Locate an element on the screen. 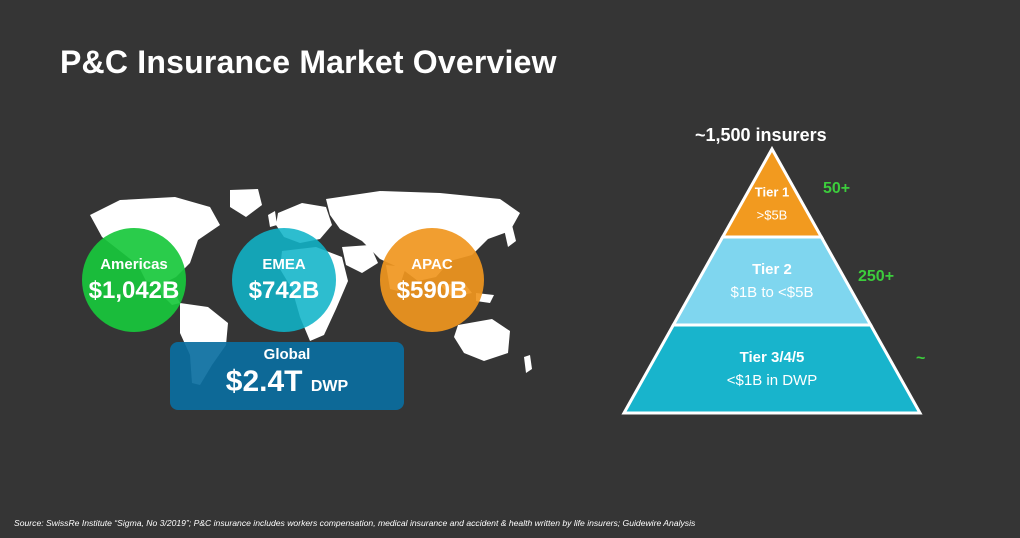  page-title: P&C Insurance Market Overview is located at coordinates (308, 62).